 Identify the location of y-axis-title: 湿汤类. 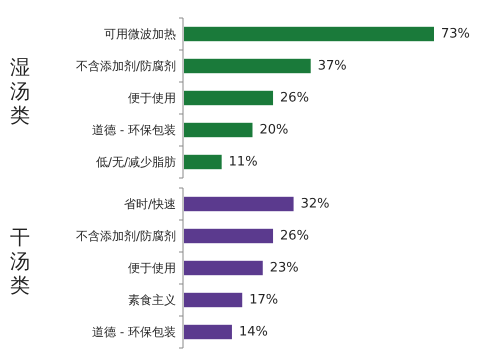
(20, 91).